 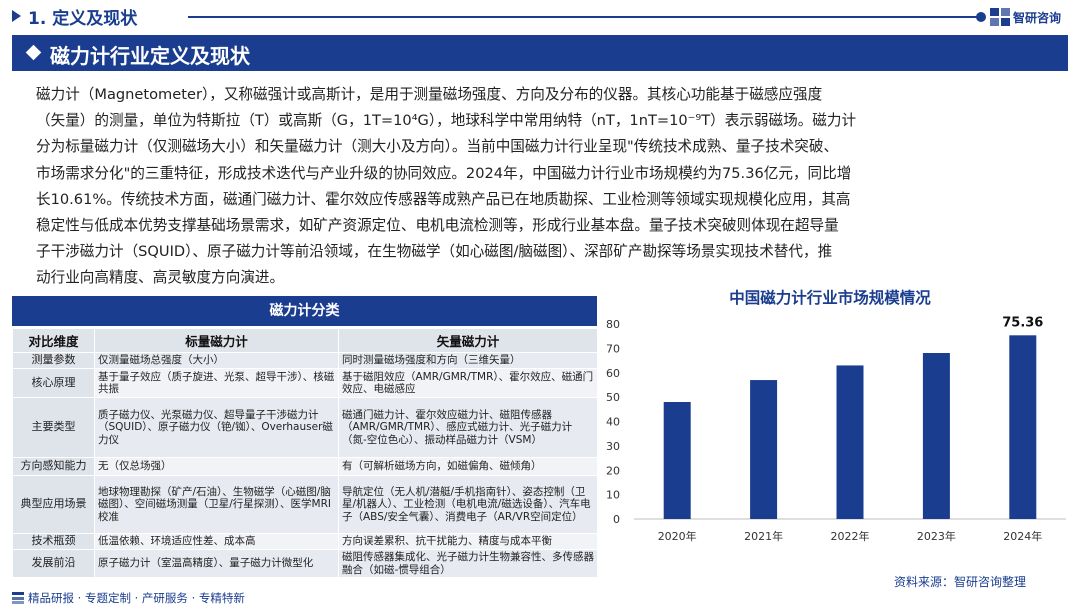 What do you see at coordinates (616, 519) in the screenshot?
I see `y-tick-label: 0` at bounding box center [616, 519].